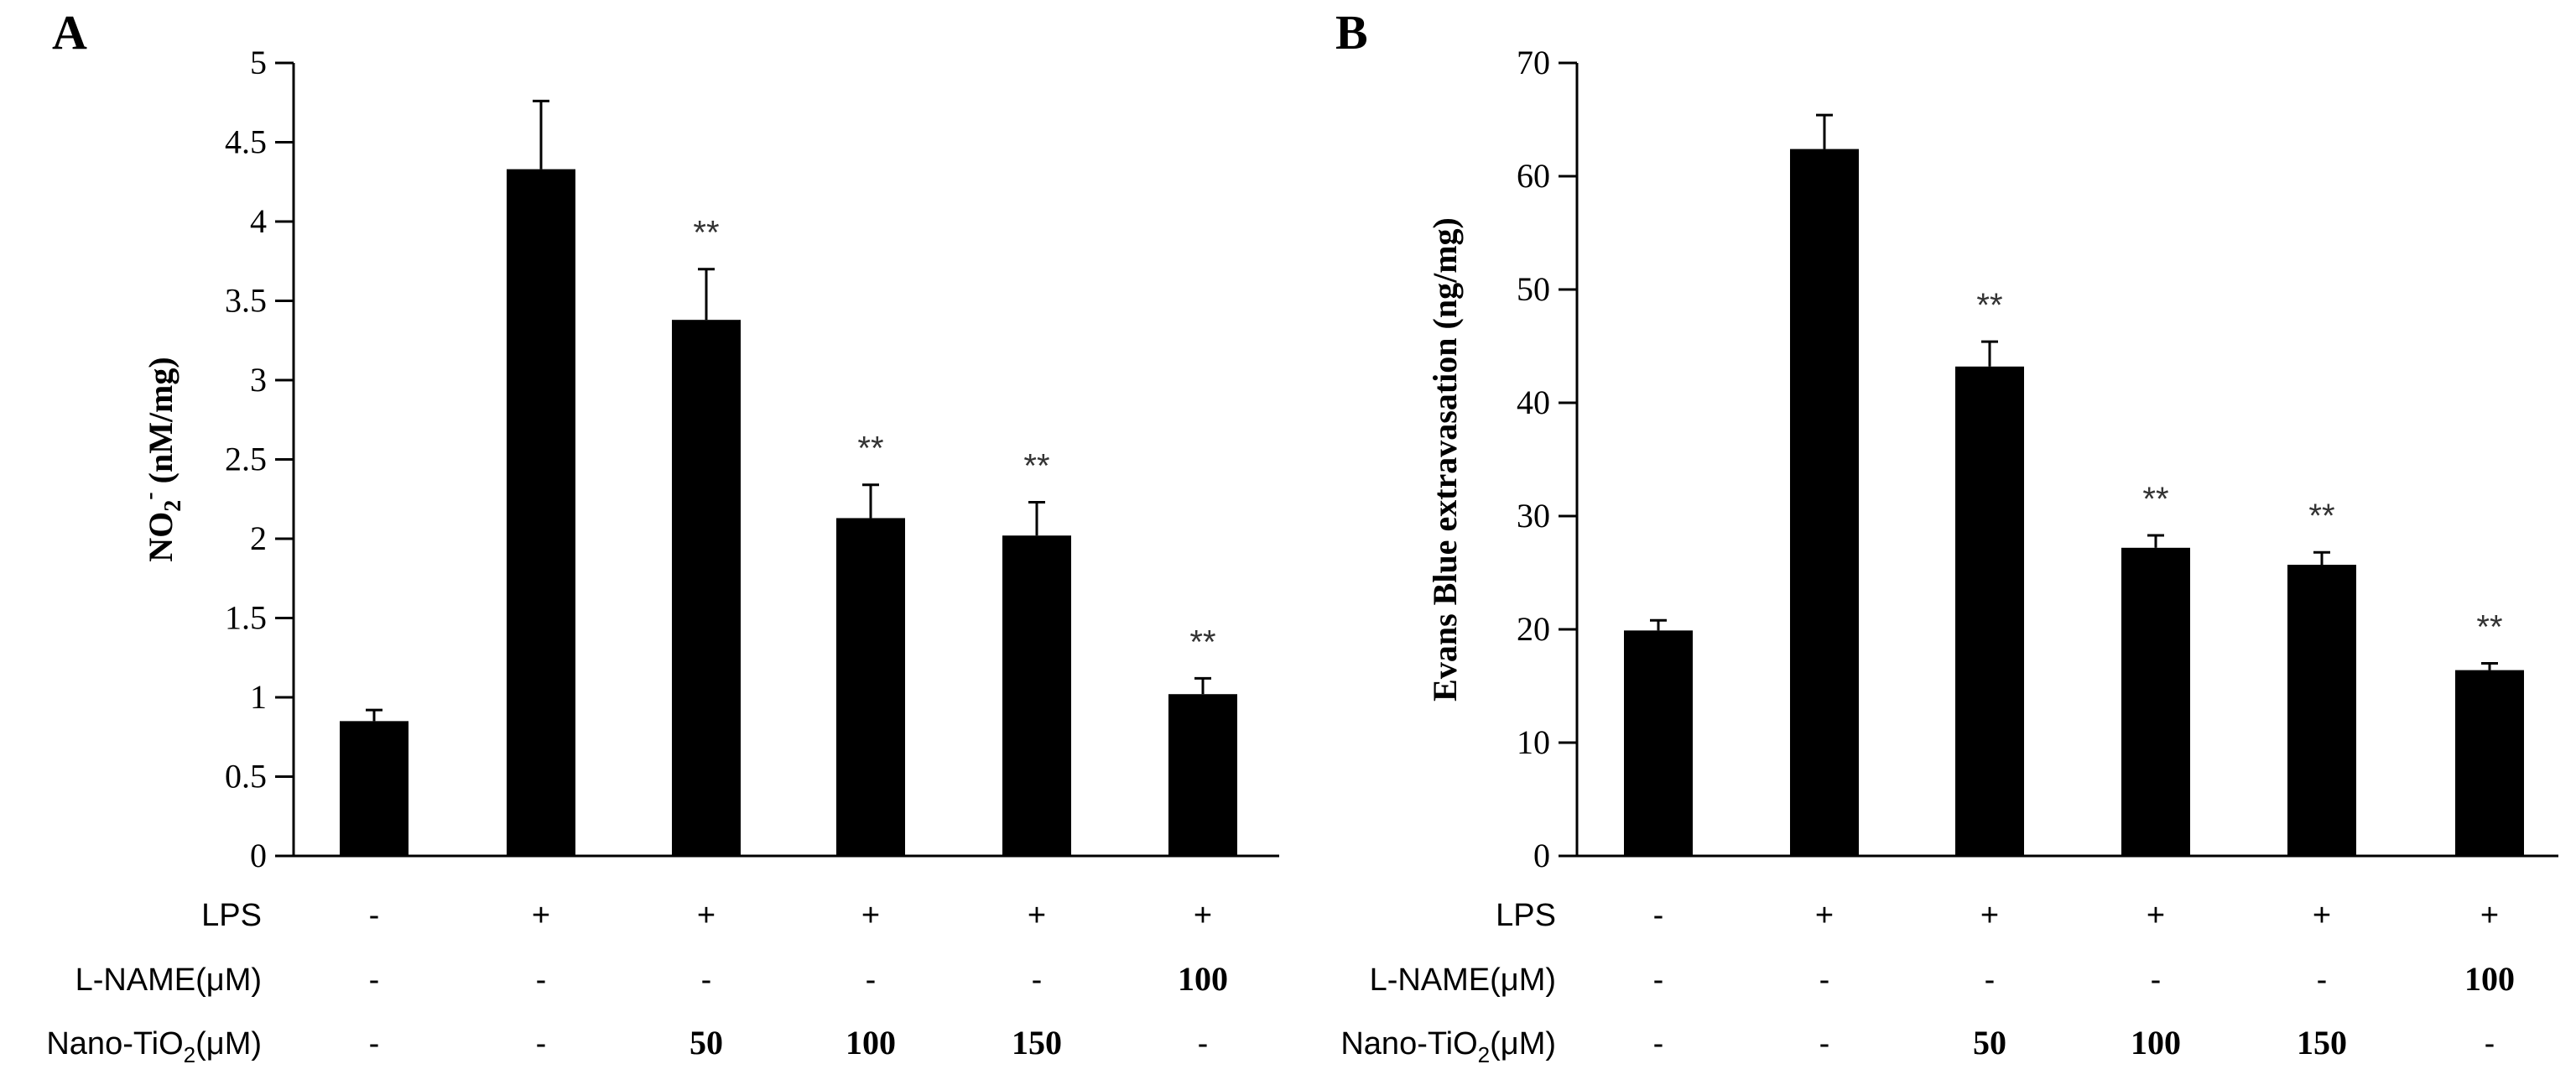  Describe the element at coordinates (1533, 176) in the screenshot. I see `y-tick-label: 60` at that location.